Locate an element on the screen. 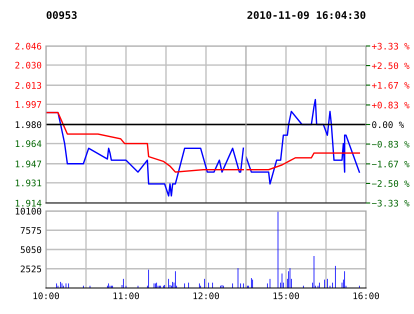 The image size is (414, 314). x-tick-label: 12:00 is located at coordinates (206, 296).